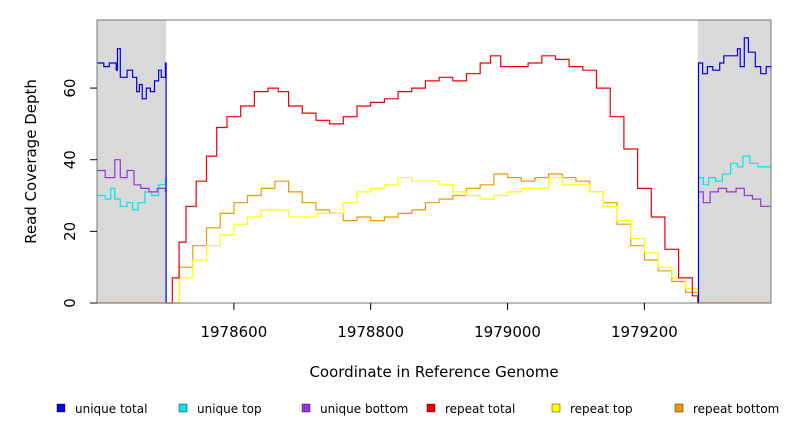  Describe the element at coordinates (229, 409) in the screenshot. I see `legend-label: unique top` at that location.